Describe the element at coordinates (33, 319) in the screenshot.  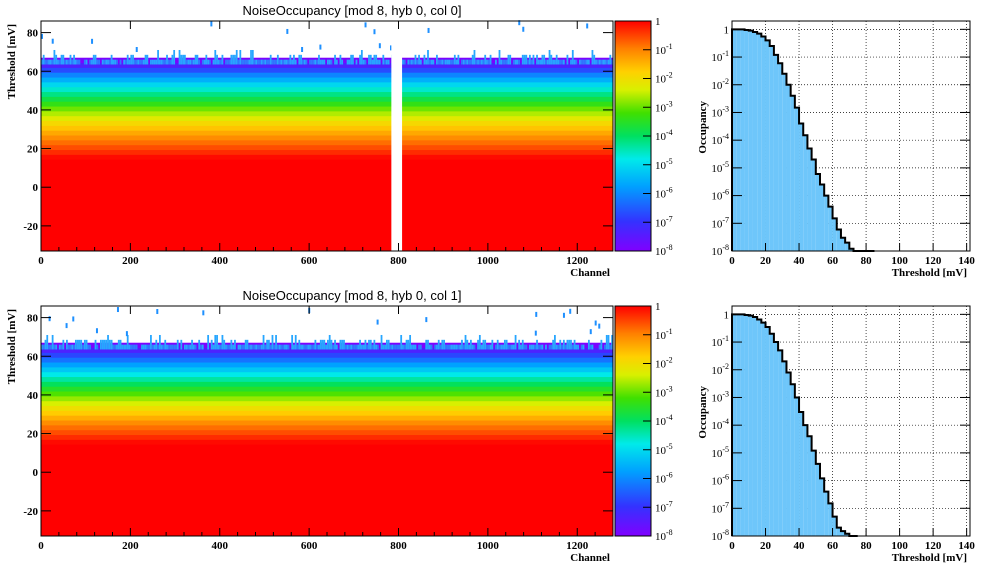
I see `y-tick-label: 80` at that location.